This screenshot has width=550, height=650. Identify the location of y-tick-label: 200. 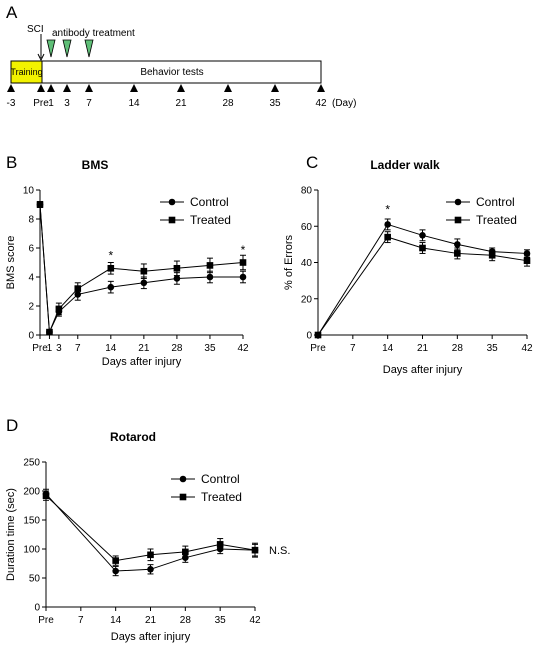
(31, 492).